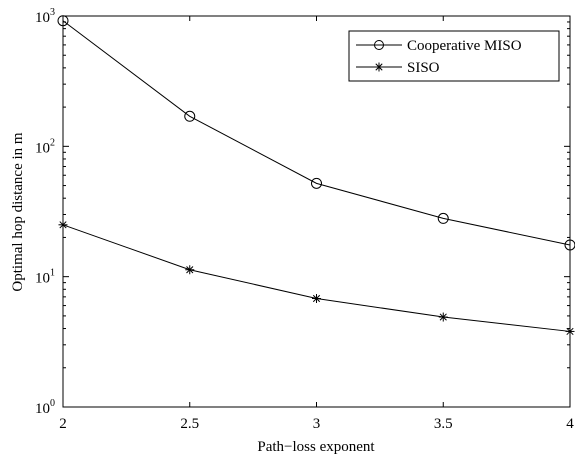 This screenshot has width=575, height=458. Describe the element at coordinates (189, 424) in the screenshot. I see `x-tick-label: 2.5` at that location.